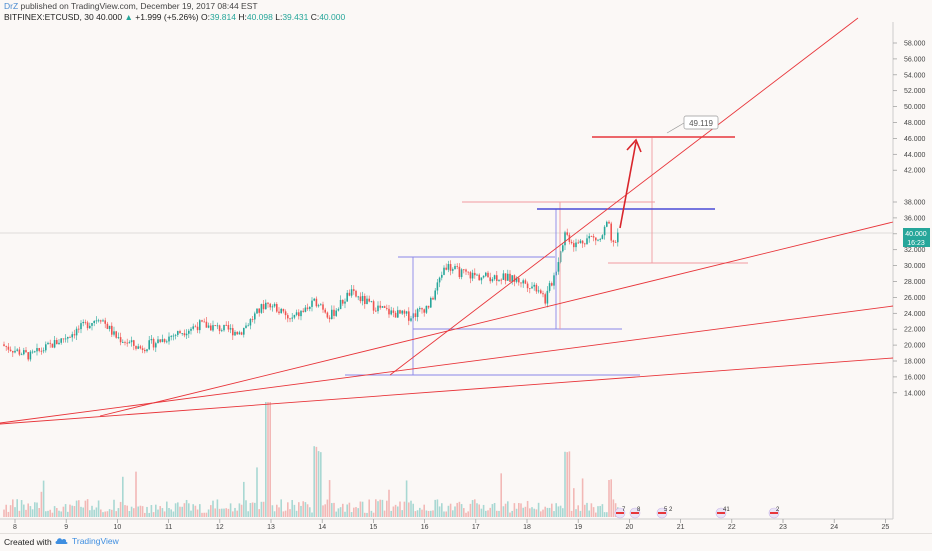 This screenshot has width=932, height=551. Describe the element at coordinates (295, 17) in the screenshot. I see `low-value: 39.431` at that location.